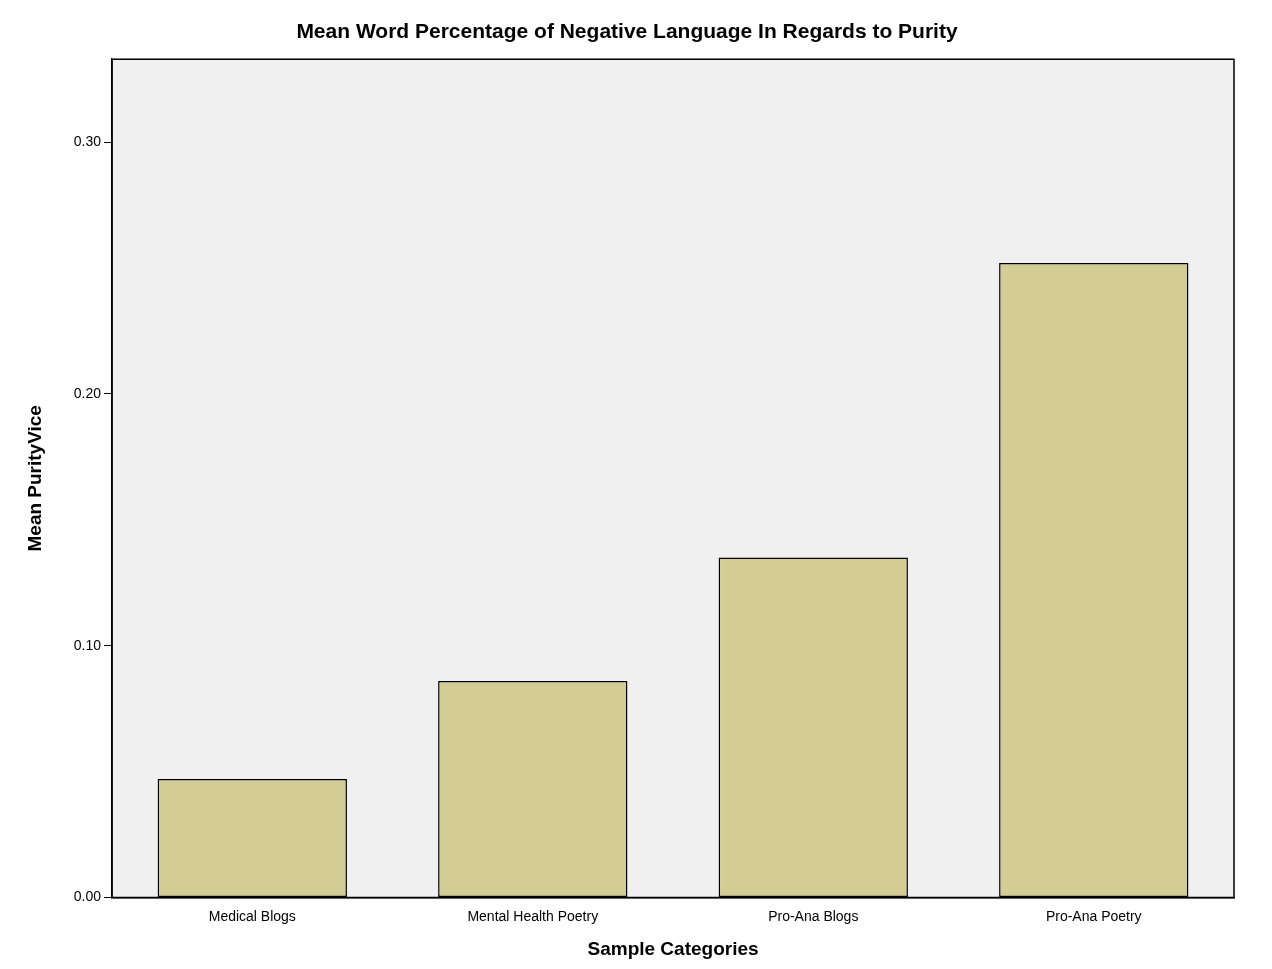 This screenshot has width=1272, height=969. Describe the element at coordinates (87, 141) in the screenshot. I see `y-tick-label: 0.30` at that location.